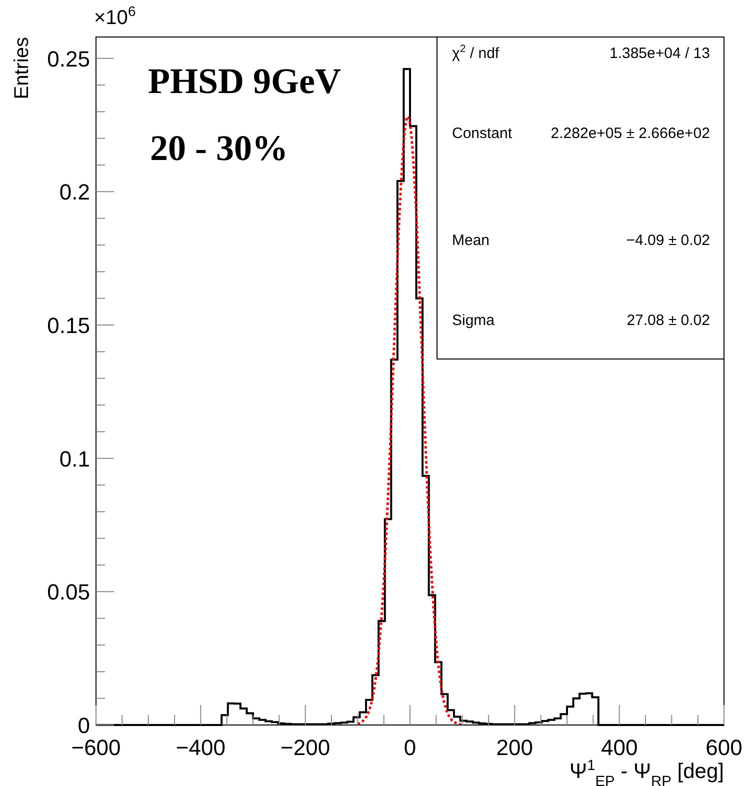 The image size is (746, 786). Describe the element at coordinates (74, 192) in the screenshot. I see `y-tick-label: 0.2` at that location.